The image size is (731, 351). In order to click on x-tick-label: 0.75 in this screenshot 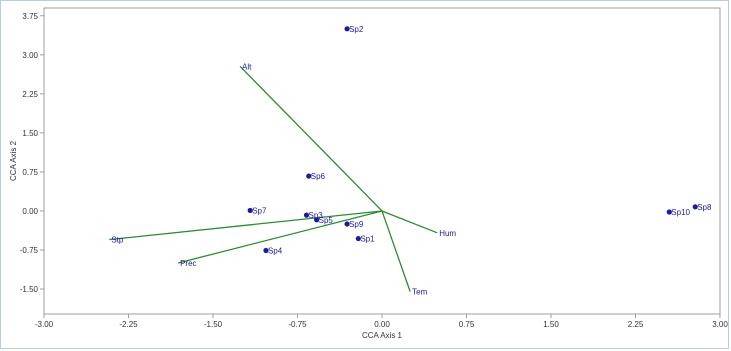, I will do `click(467, 324)`.